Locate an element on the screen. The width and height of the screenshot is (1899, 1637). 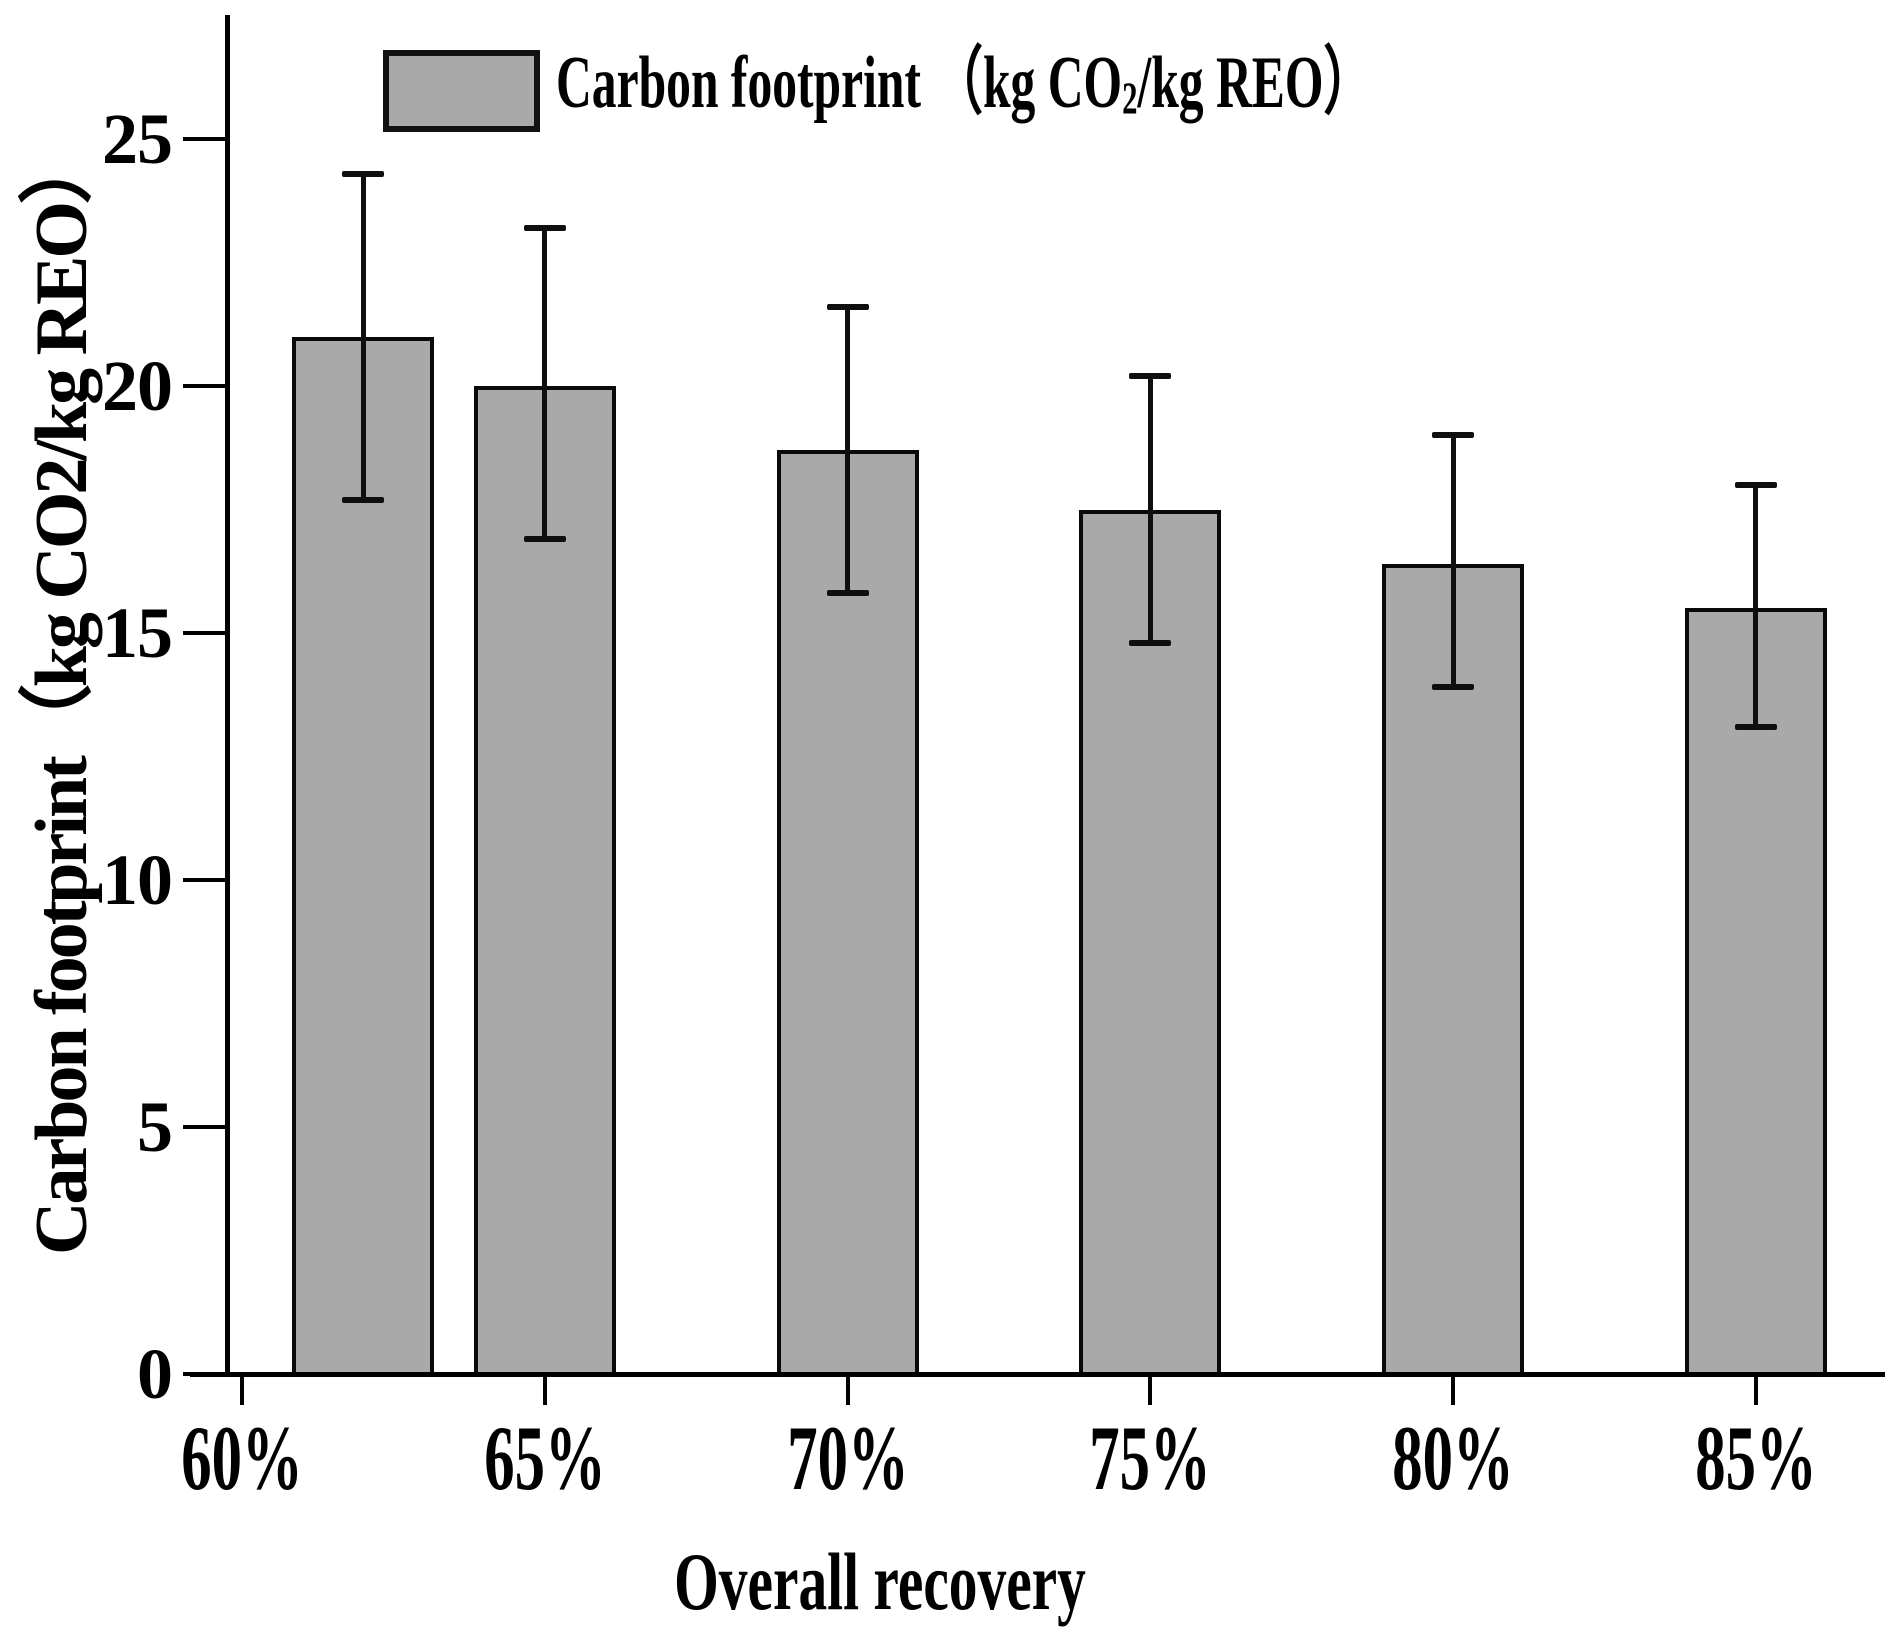
y-tick-label: 25 is located at coordinates (137, 139).